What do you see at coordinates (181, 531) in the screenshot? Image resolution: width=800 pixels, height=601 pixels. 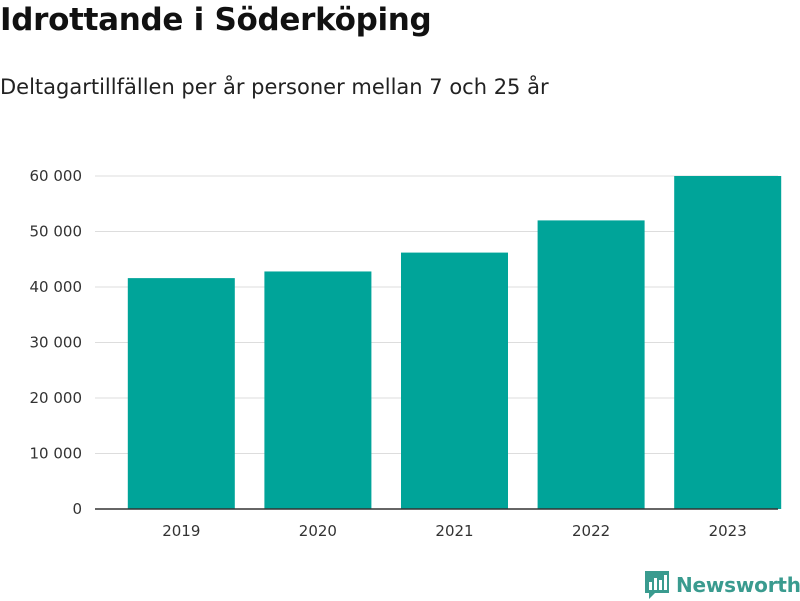 I see `x-tick-label: 2019` at bounding box center [181, 531].